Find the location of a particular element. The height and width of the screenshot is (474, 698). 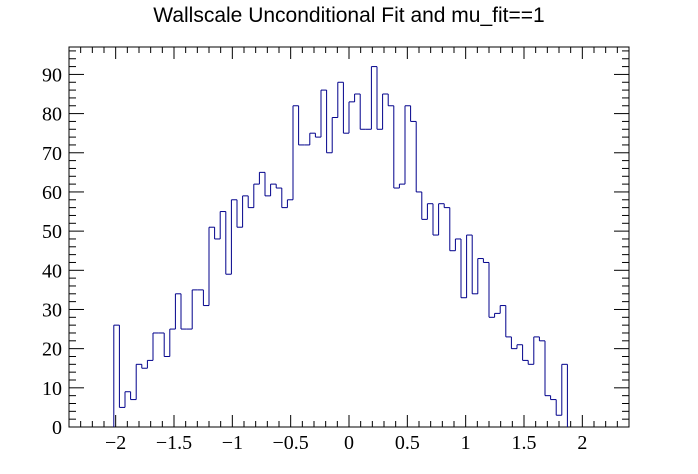

y-tick-label: 60 is located at coordinates (52, 193).